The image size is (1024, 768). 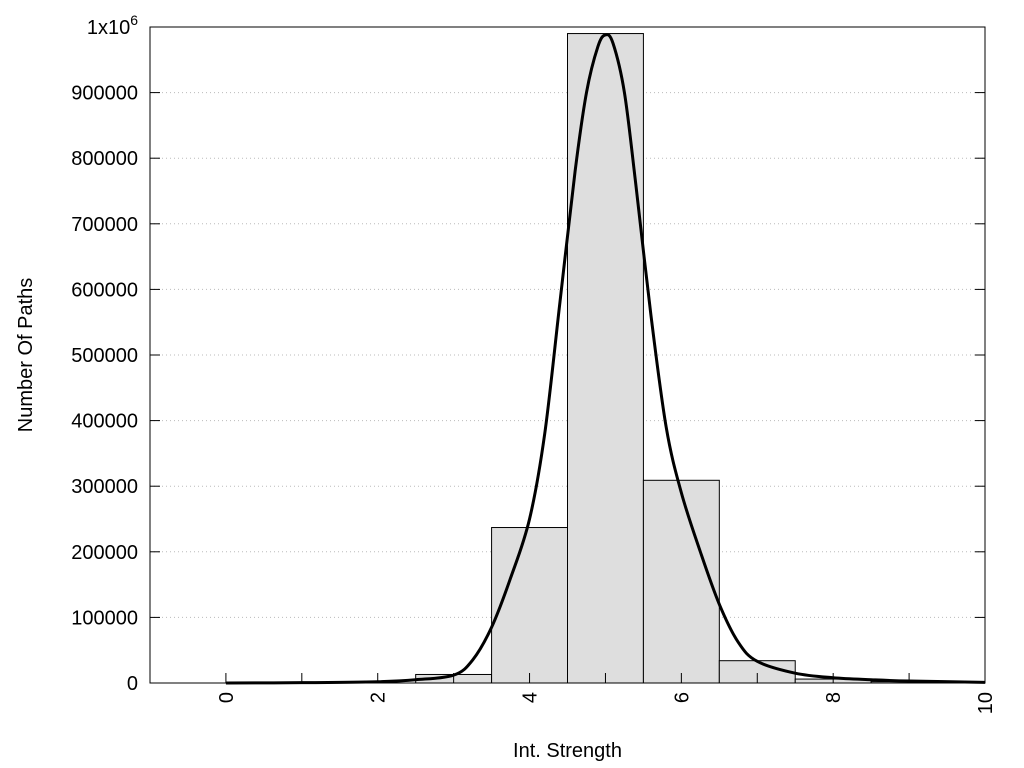 What do you see at coordinates (104, 290) in the screenshot?
I see `y-tick-label: 600000` at bounding box center [104, 290].